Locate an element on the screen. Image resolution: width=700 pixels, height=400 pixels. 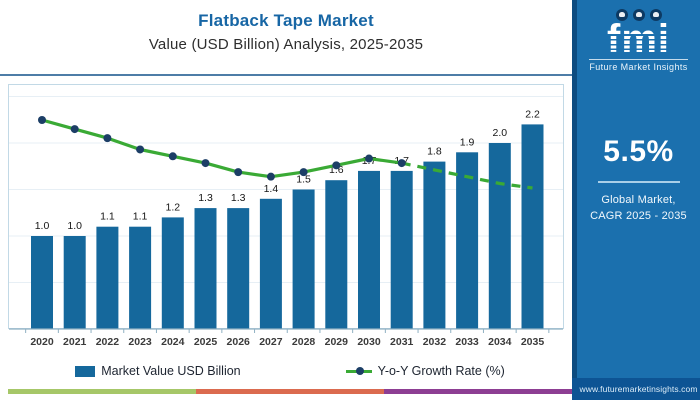
stat-divider is located at coordinates (638, 182).